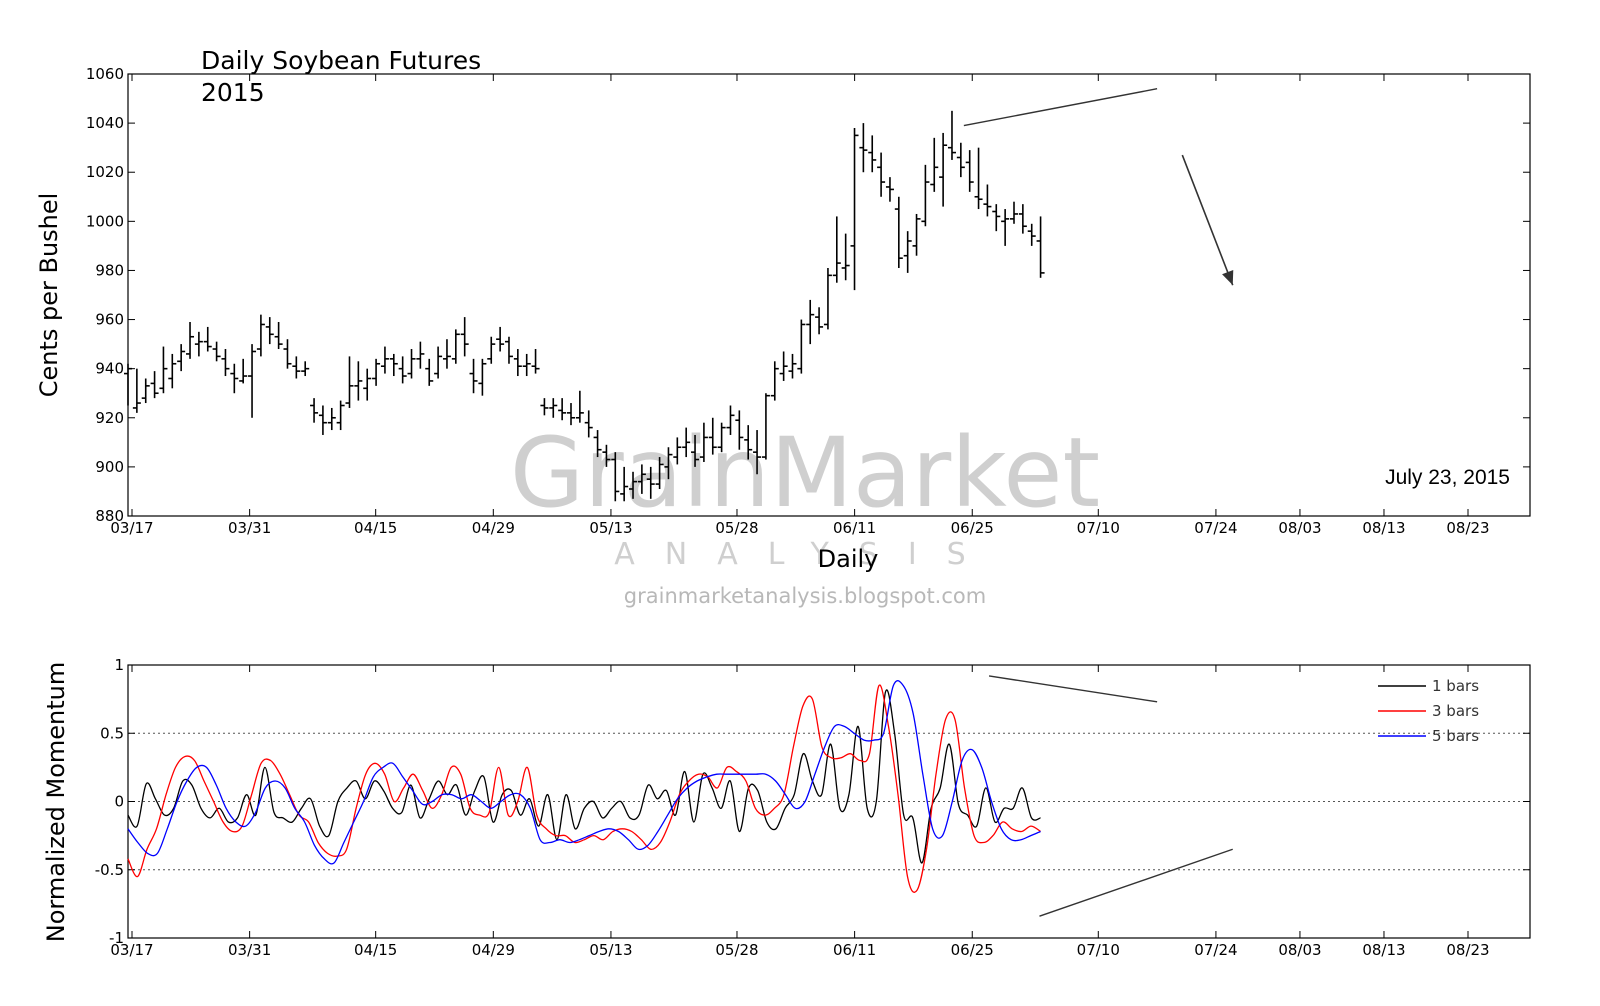 This screenshot has height=1006, width=1600. I want to click on momentum-upper-trendline, so click(1073, 689).